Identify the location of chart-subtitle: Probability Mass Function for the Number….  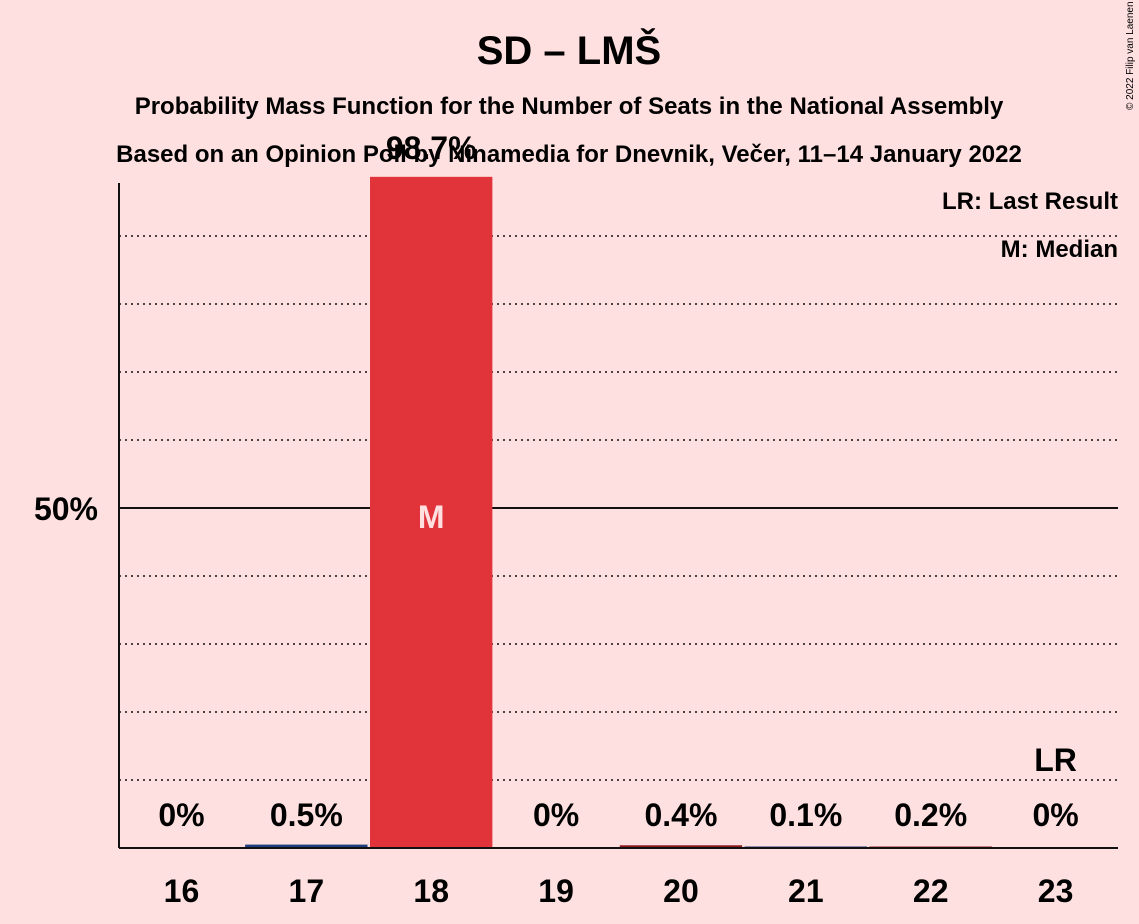
(569, 106).